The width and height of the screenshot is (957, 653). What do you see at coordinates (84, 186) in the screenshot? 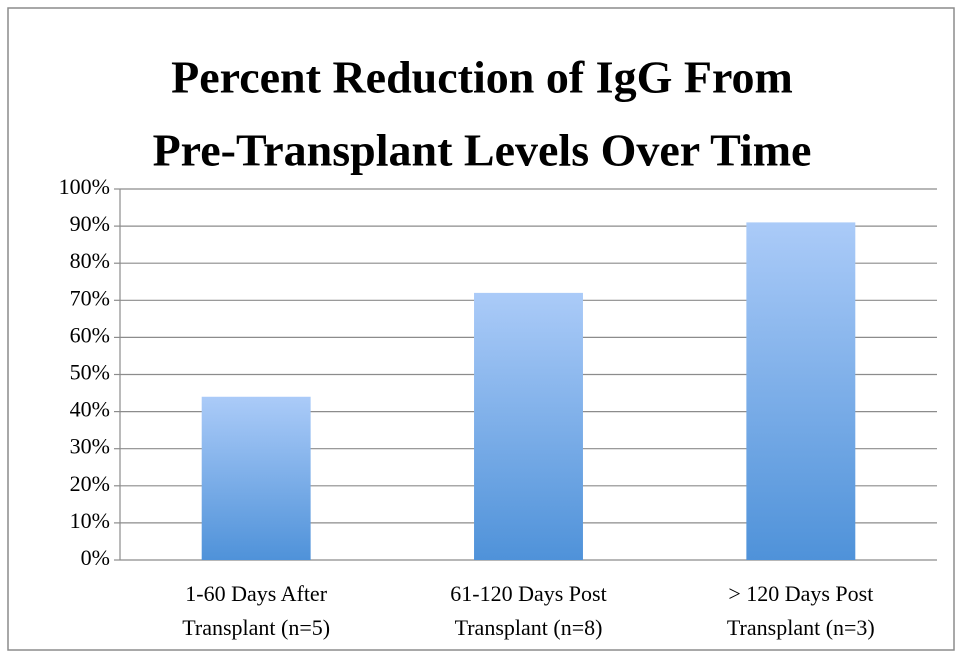
I see `y-tick-label: 100%` at bounding box center [84, 186].